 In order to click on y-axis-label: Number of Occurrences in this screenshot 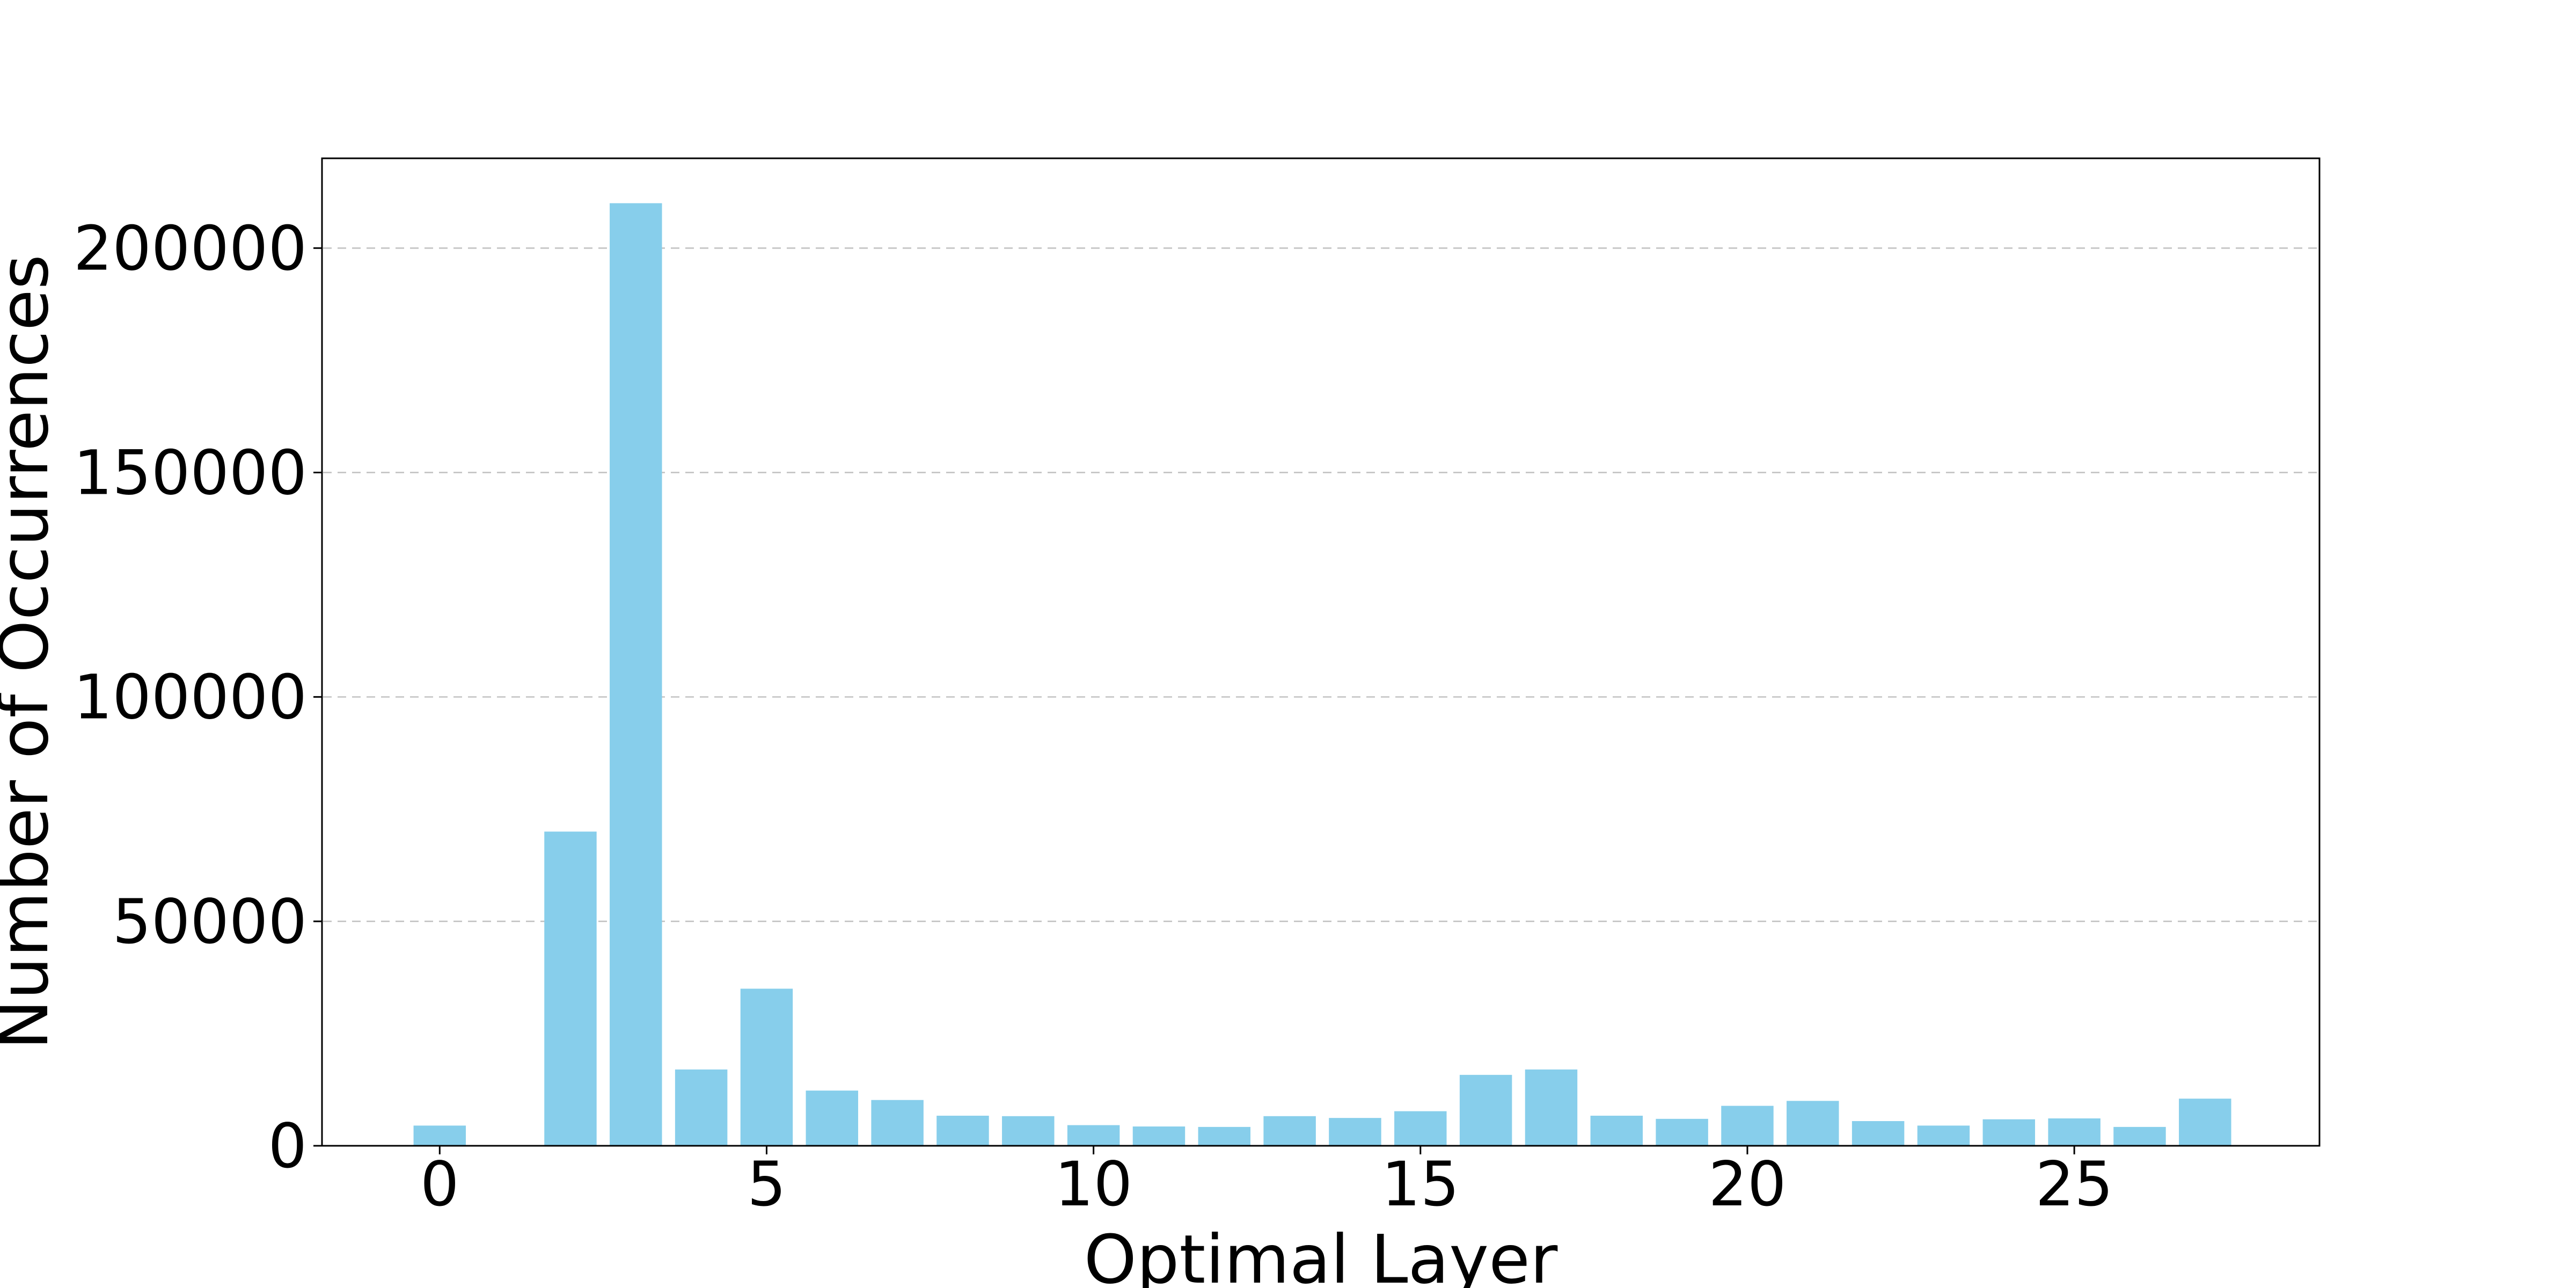, I will do `click(31, 652)`.